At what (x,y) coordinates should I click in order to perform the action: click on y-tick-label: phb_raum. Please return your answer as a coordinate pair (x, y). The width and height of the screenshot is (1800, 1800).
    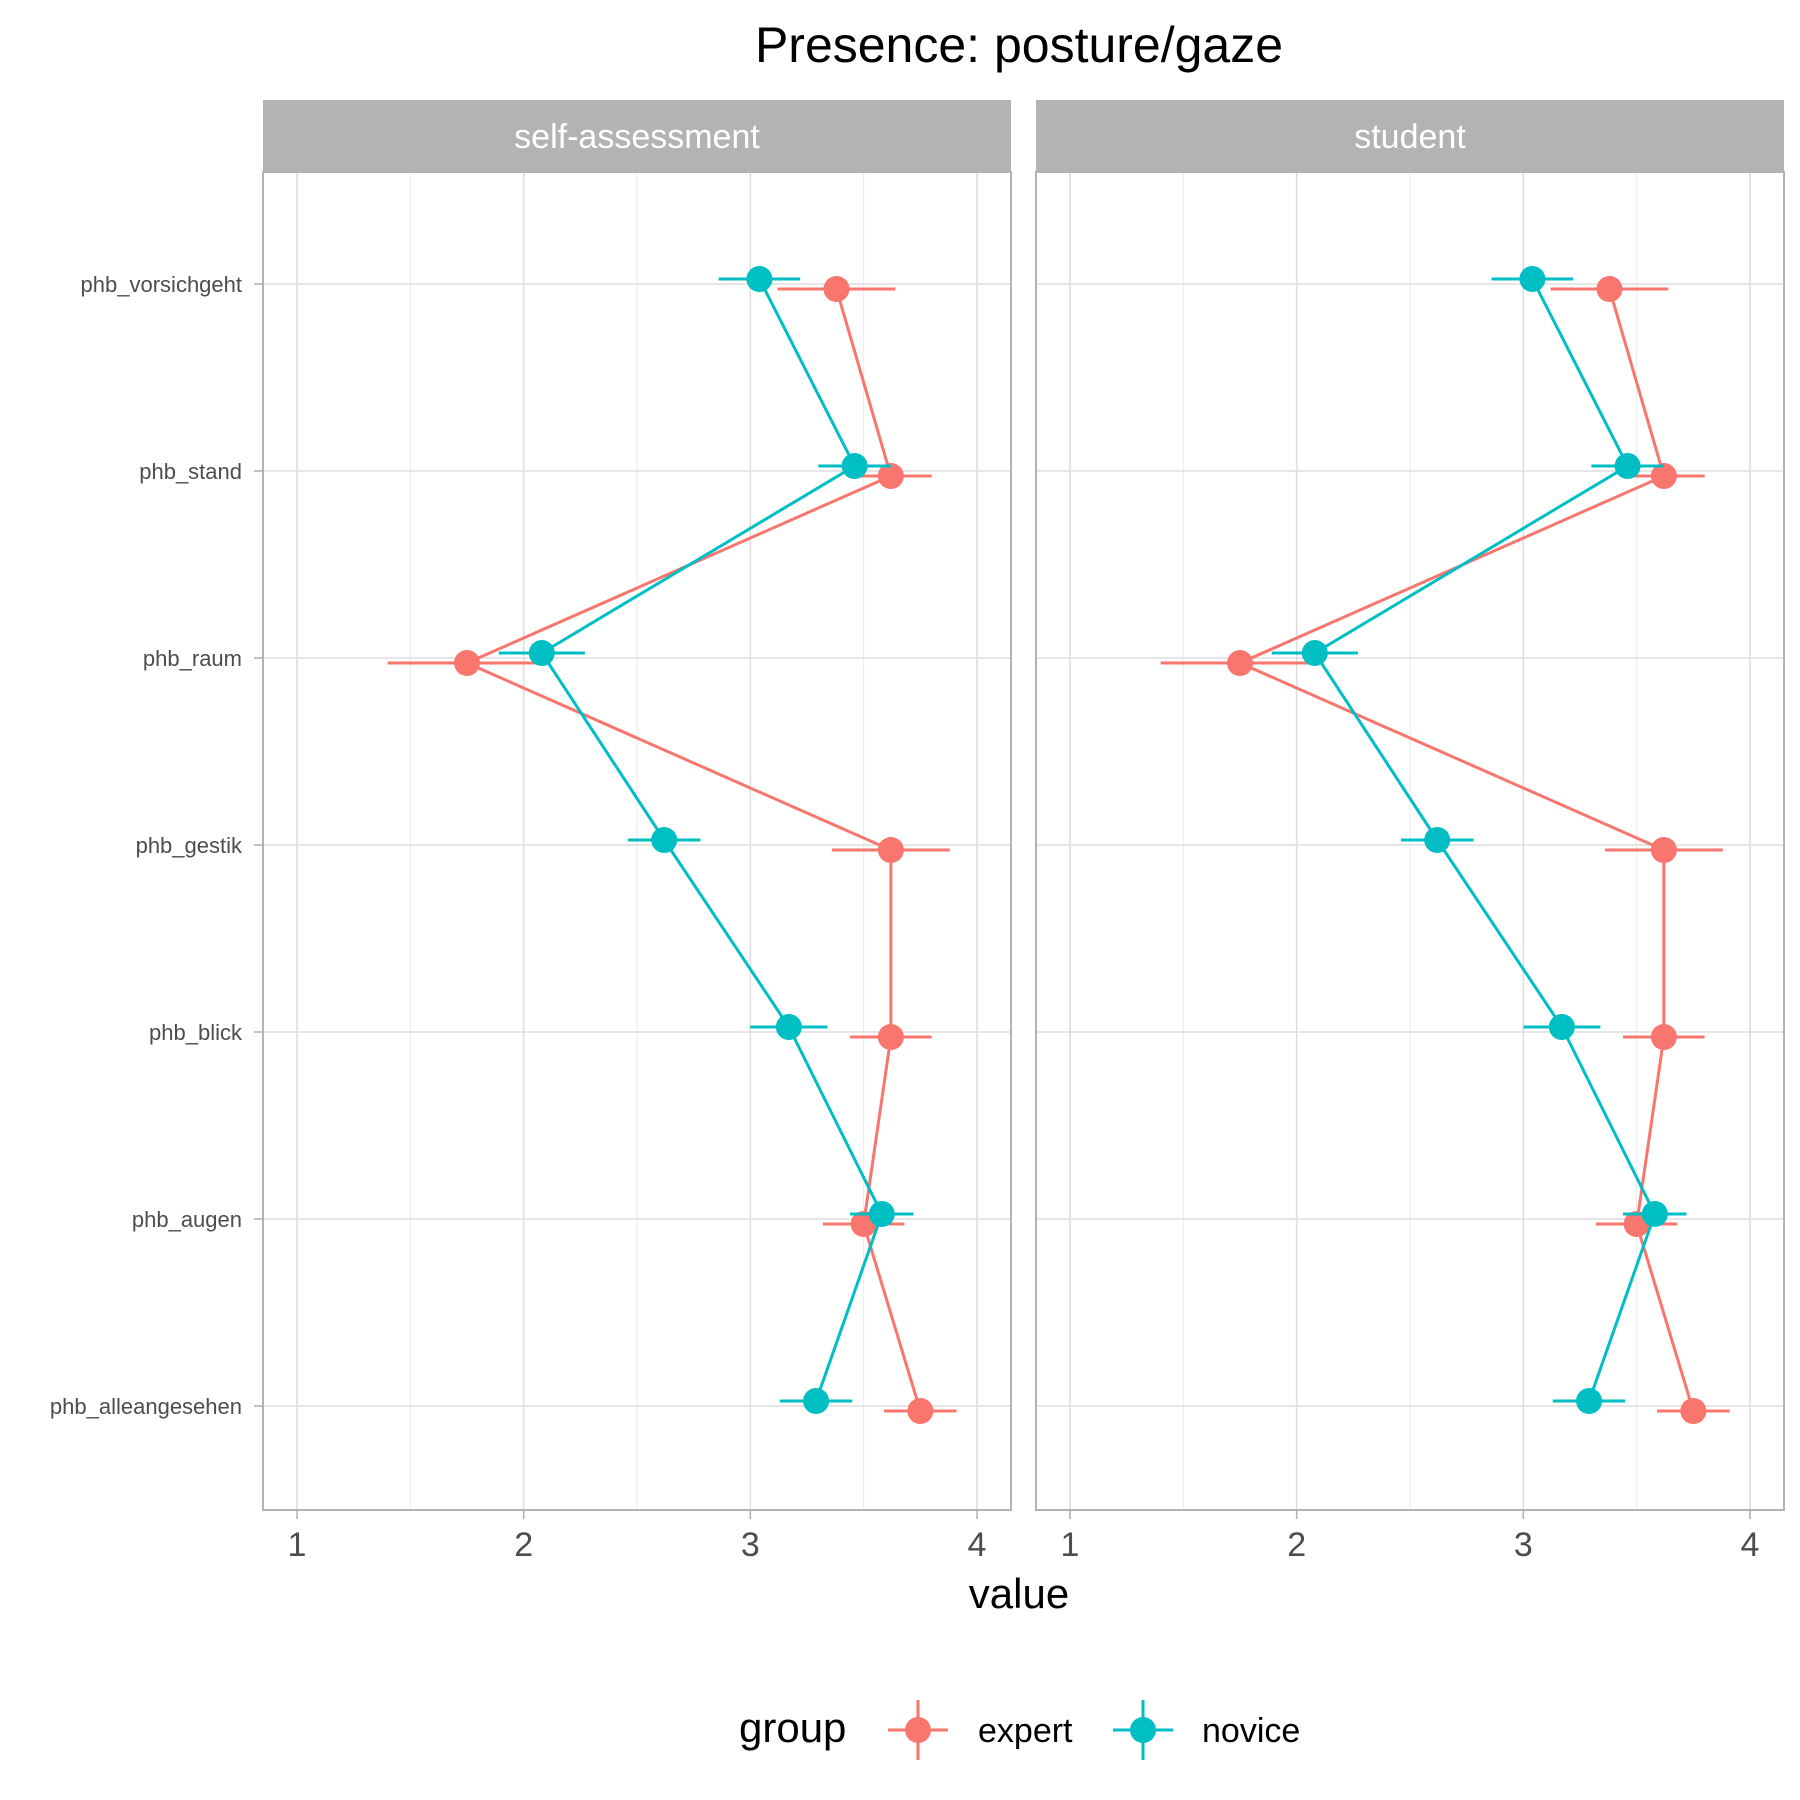
    Looking at the image, I should click on (192, 658).